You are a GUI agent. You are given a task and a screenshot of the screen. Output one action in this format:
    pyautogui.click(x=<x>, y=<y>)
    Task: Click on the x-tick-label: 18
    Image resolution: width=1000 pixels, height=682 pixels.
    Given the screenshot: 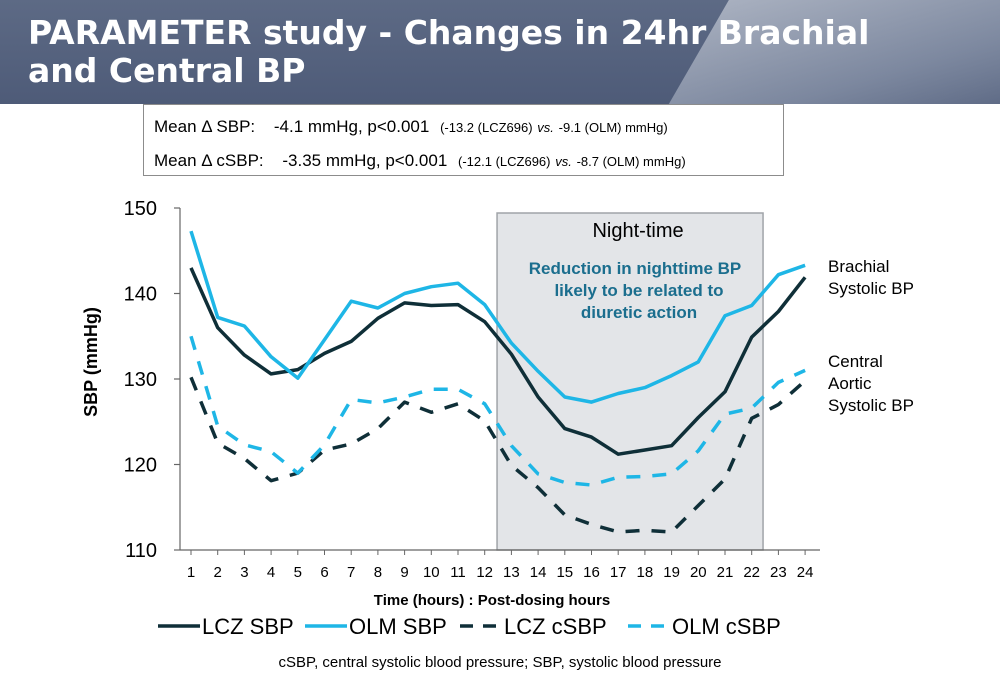 What is the action you would take?
    pyautogui.click(x=645, y=572)
    